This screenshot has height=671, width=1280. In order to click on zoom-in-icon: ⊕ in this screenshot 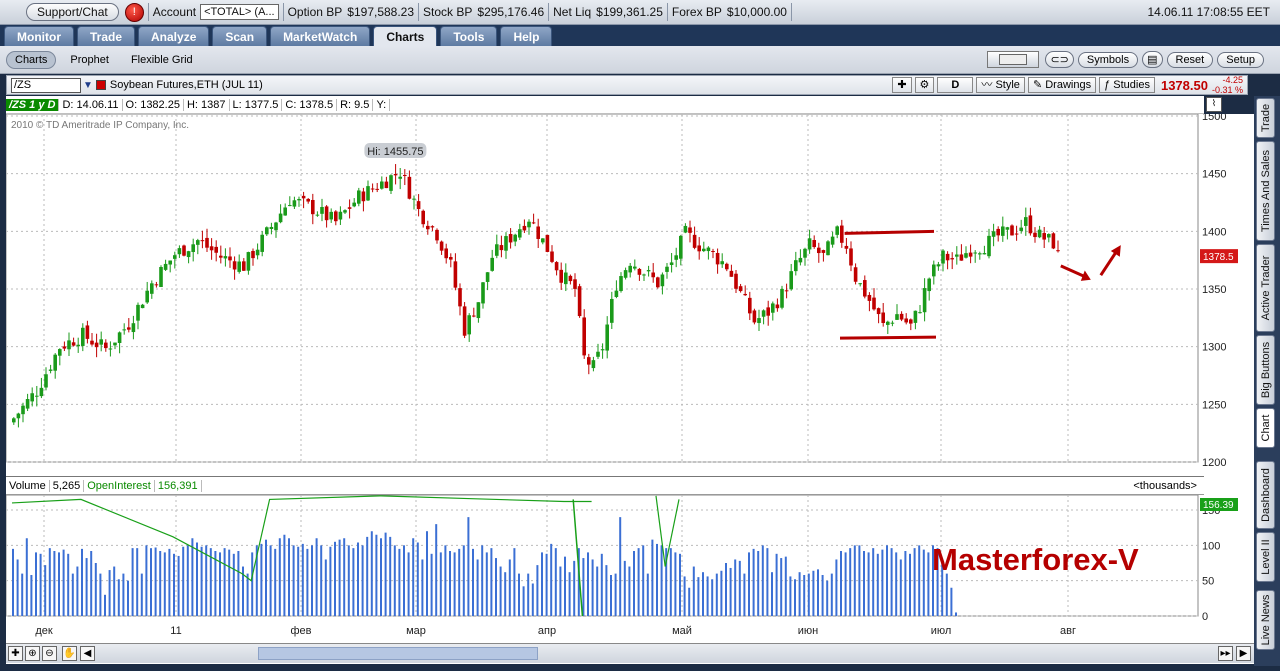, I will do `click(32, 653)`.